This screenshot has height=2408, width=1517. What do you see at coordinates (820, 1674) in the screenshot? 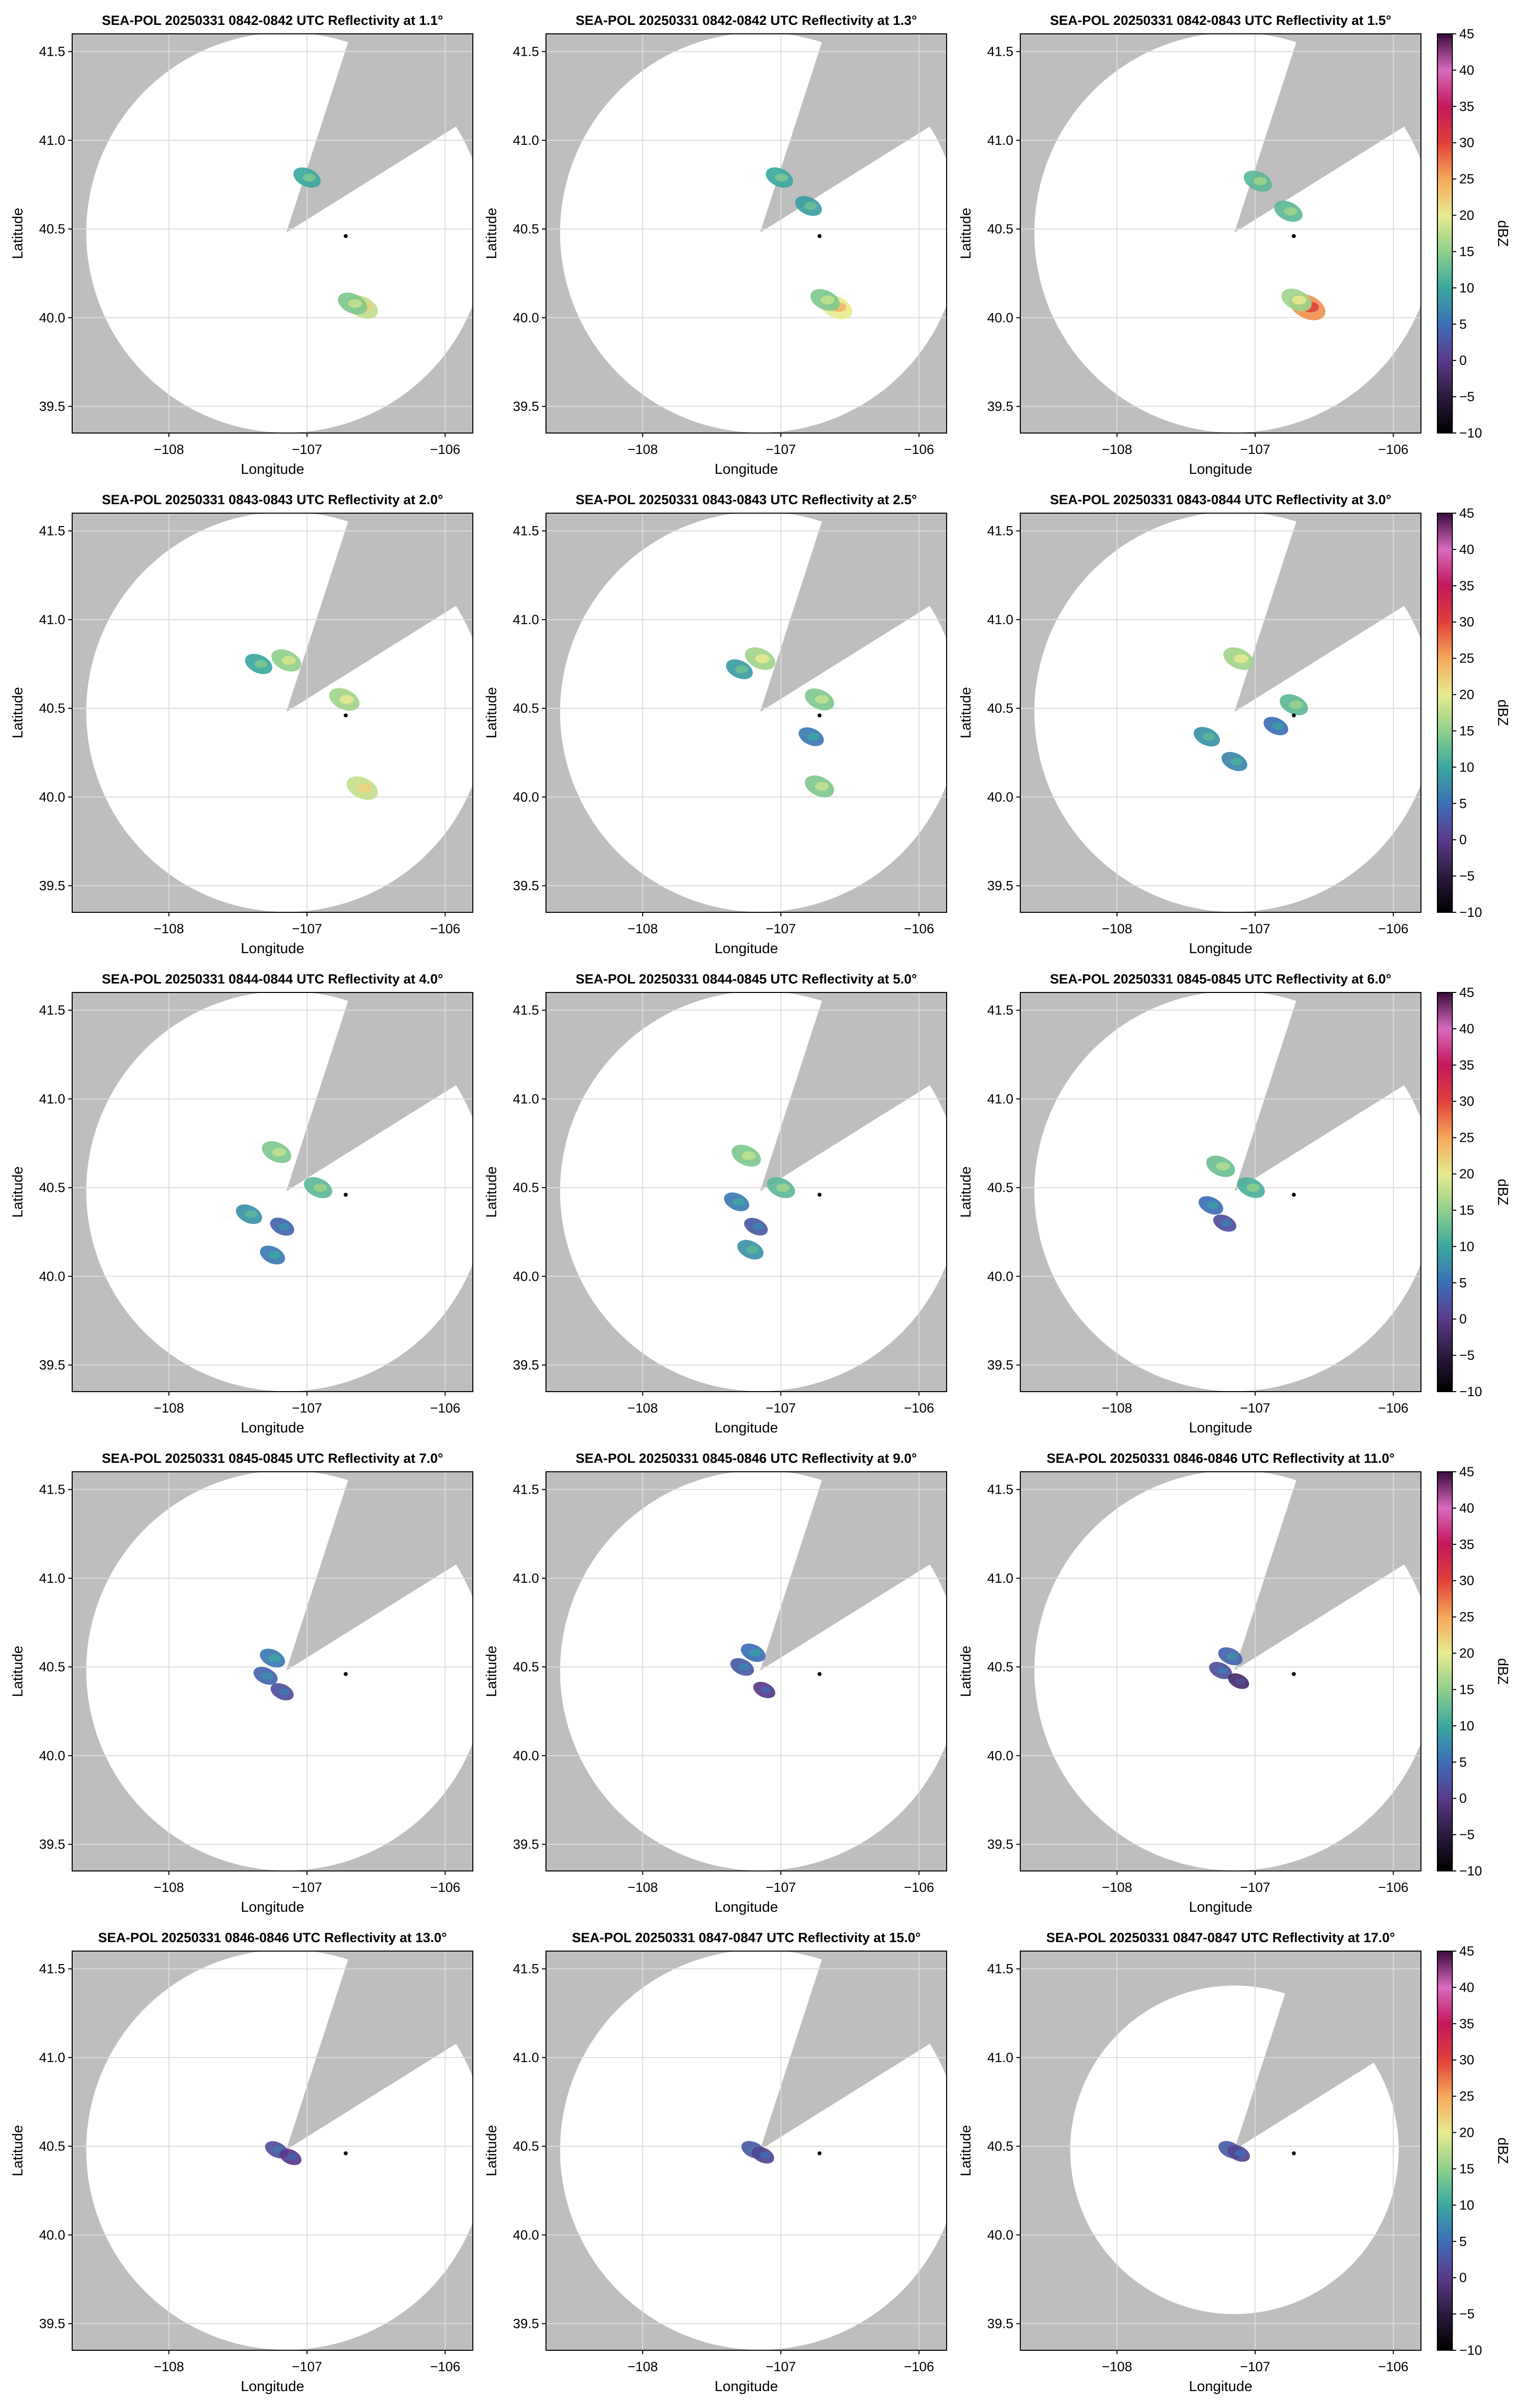
I see `site-marker` at bounding box center [820, 1674].